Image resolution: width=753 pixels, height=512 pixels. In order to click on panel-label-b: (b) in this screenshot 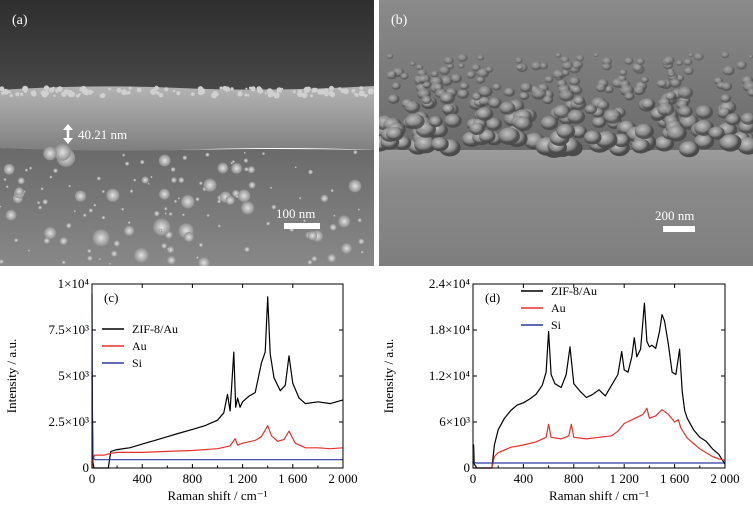, I will do `click(399, 20)`.